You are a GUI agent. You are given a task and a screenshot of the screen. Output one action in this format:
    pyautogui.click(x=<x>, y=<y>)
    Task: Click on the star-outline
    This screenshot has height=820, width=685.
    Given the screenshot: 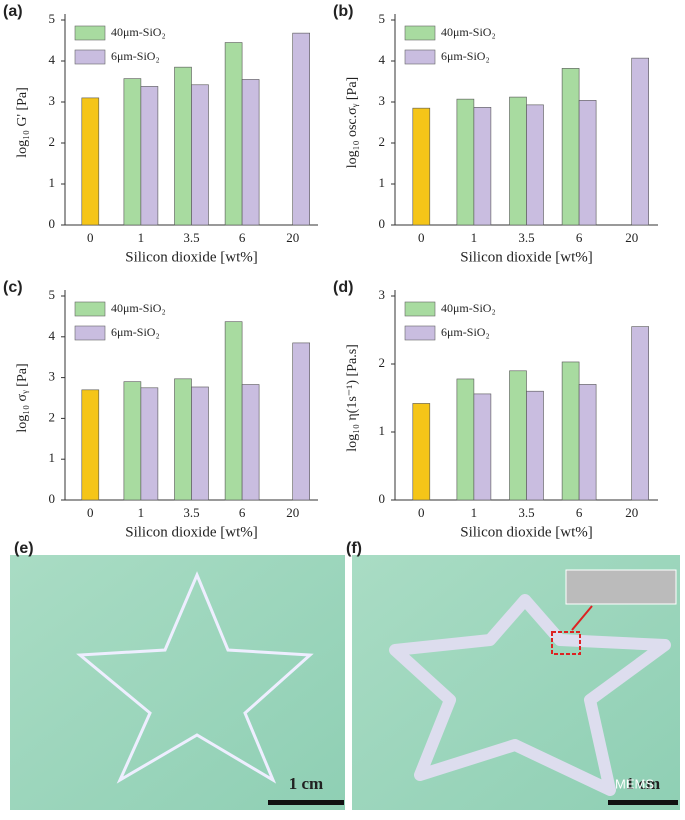 What is the action you would take?
    pyautogui.click(x=195, y=677)
    